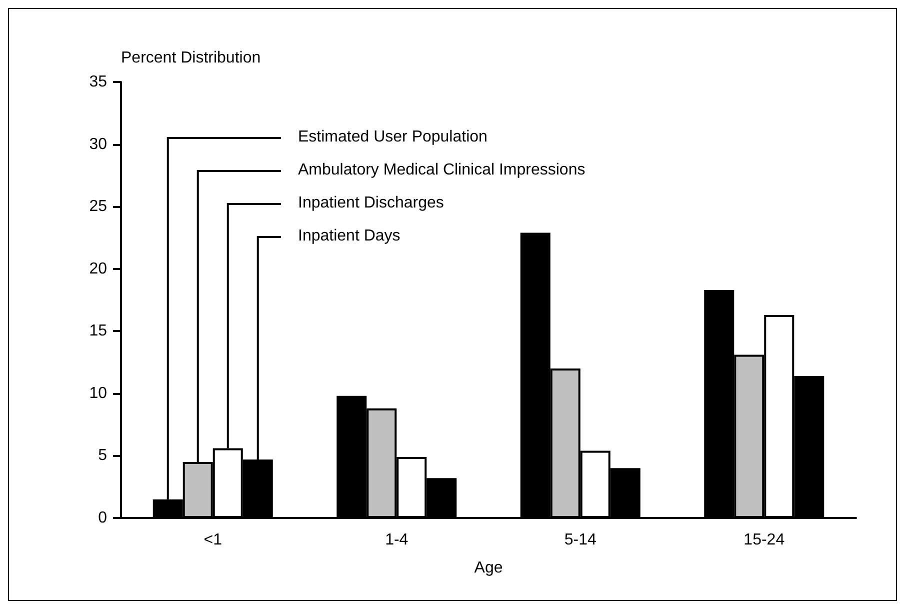 The height and width of the screenshot is (609, 905). I want to click on x-tick-label: 5-14, so click(580, 540).